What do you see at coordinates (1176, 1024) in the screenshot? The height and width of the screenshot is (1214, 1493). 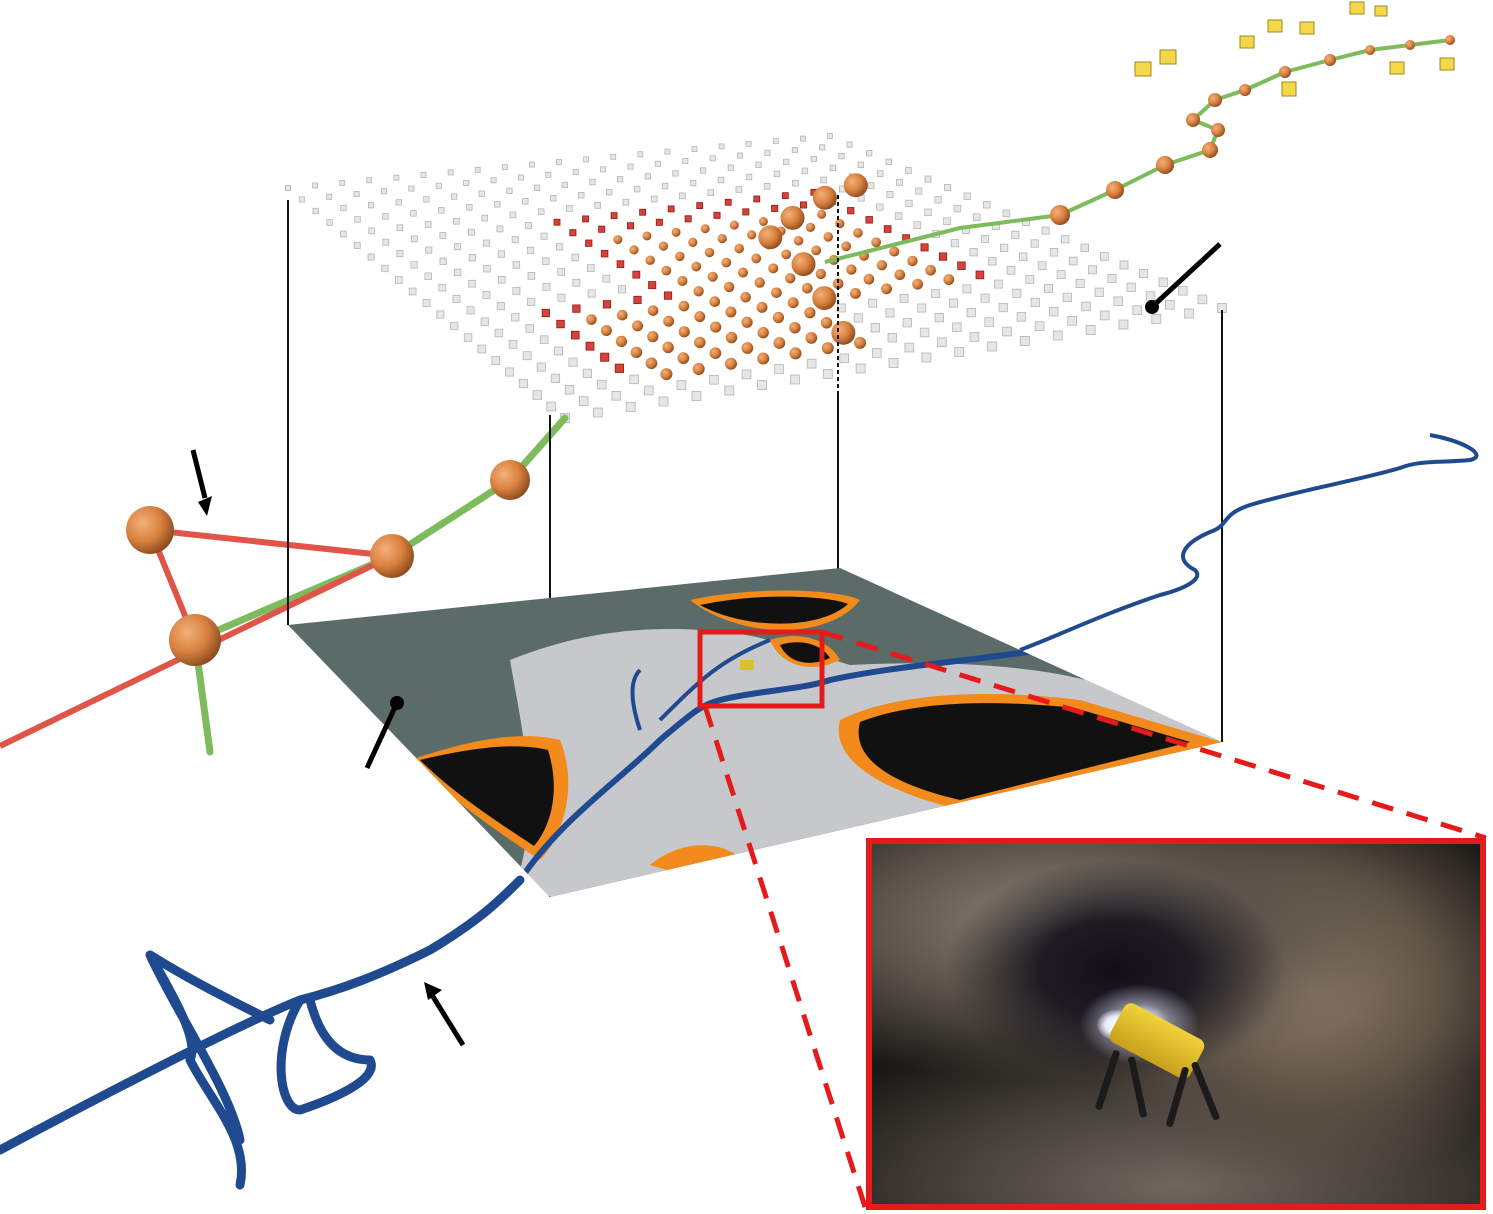 I see `cave-photo-inset` at bounding box center [1176, 1024].